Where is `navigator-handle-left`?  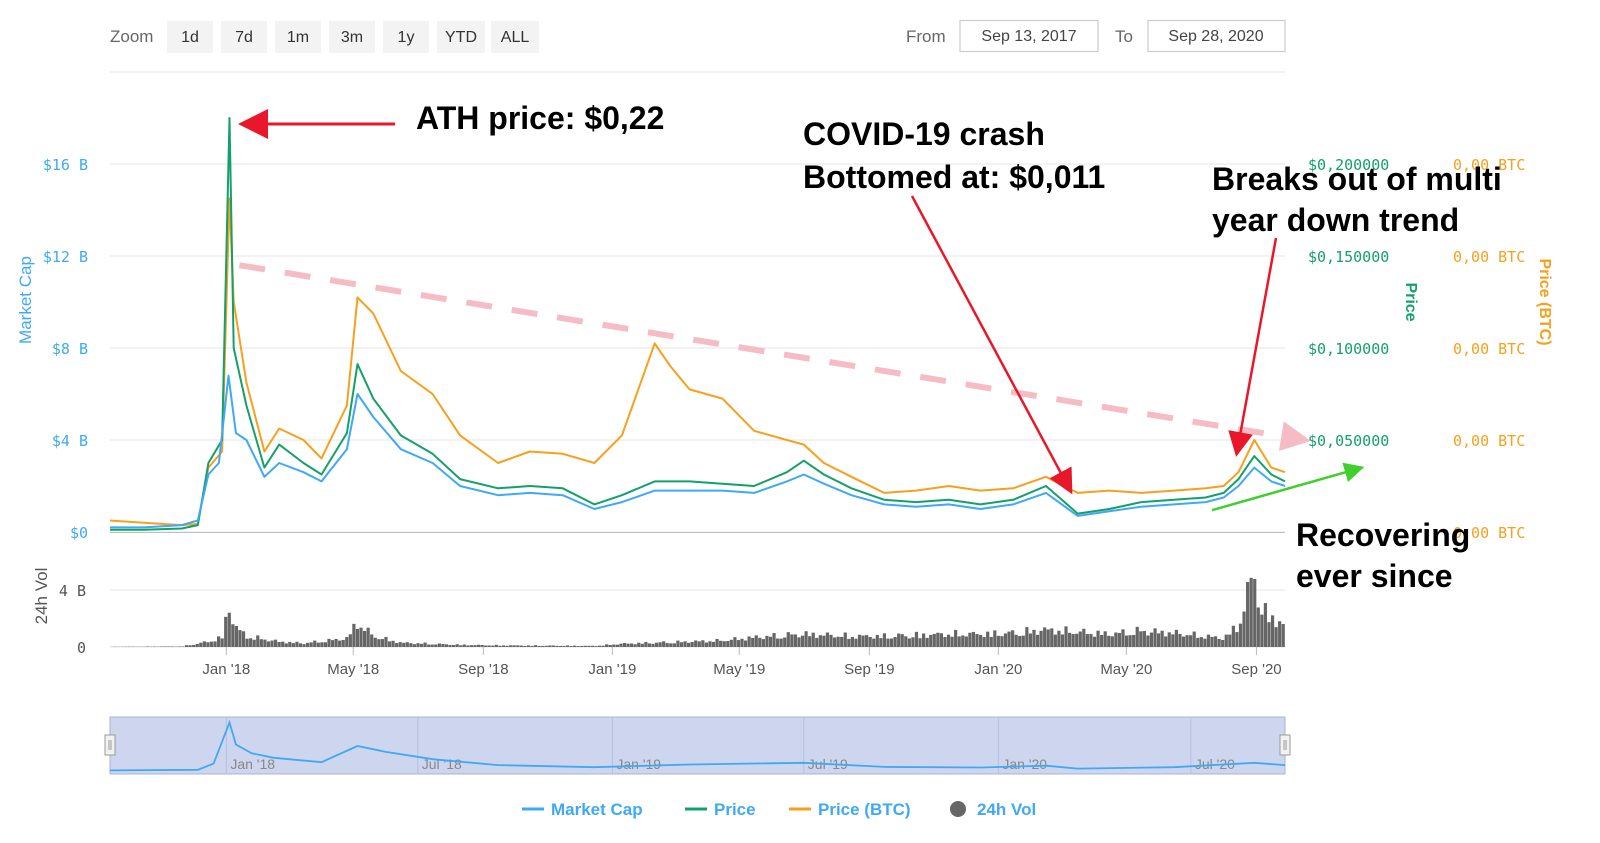
navigator-handle-left is located at coordinates (110, 745).